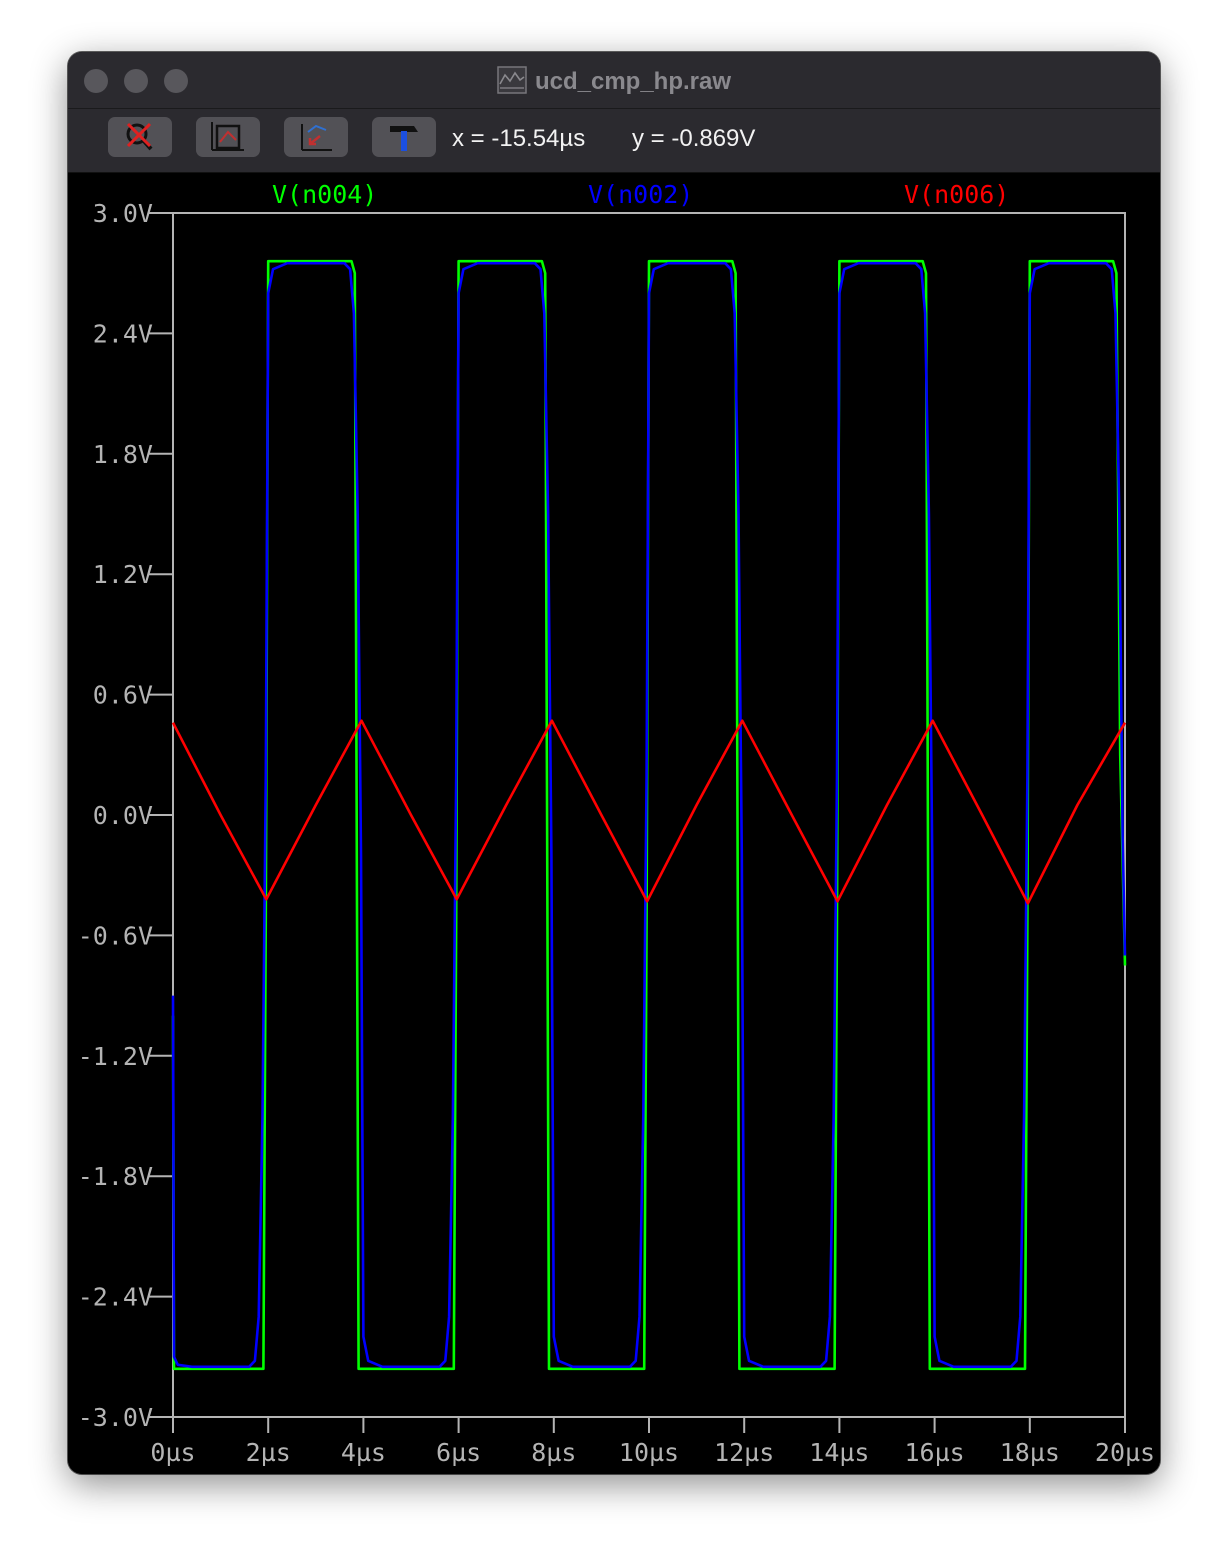 This screenshot has width=1228, height=1560. I want to click on y-tick-label: -1.2V, so click(115, 1056).